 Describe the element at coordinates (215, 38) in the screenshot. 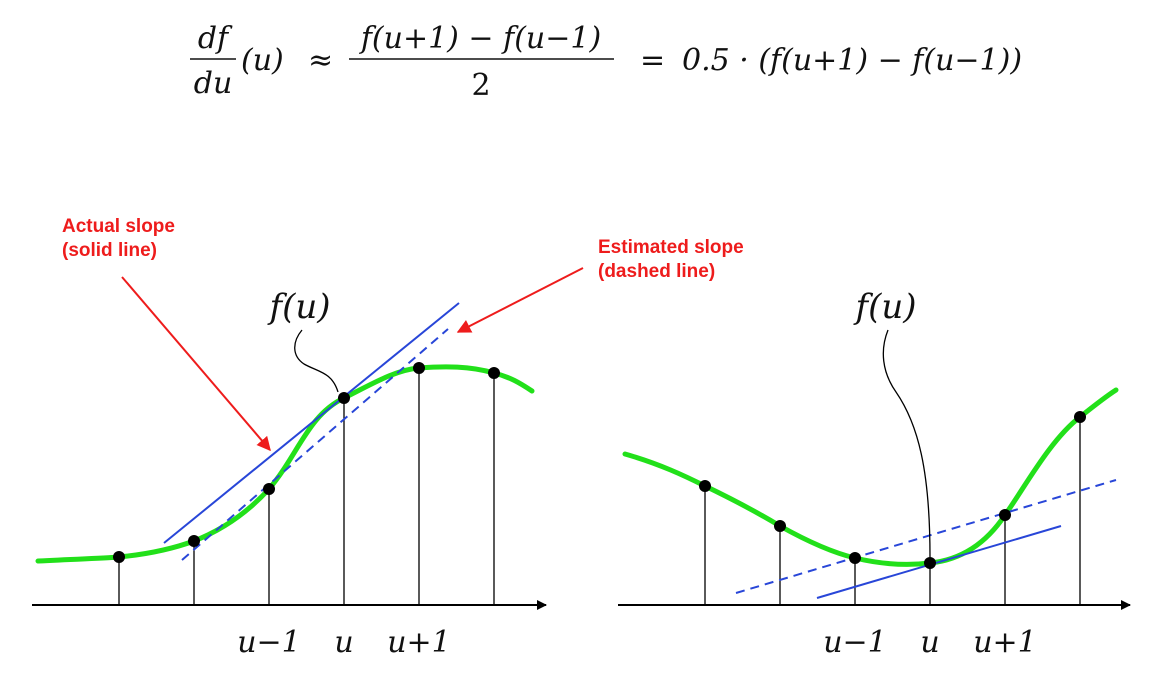

I see `formula-numerator-left: df` at that location.